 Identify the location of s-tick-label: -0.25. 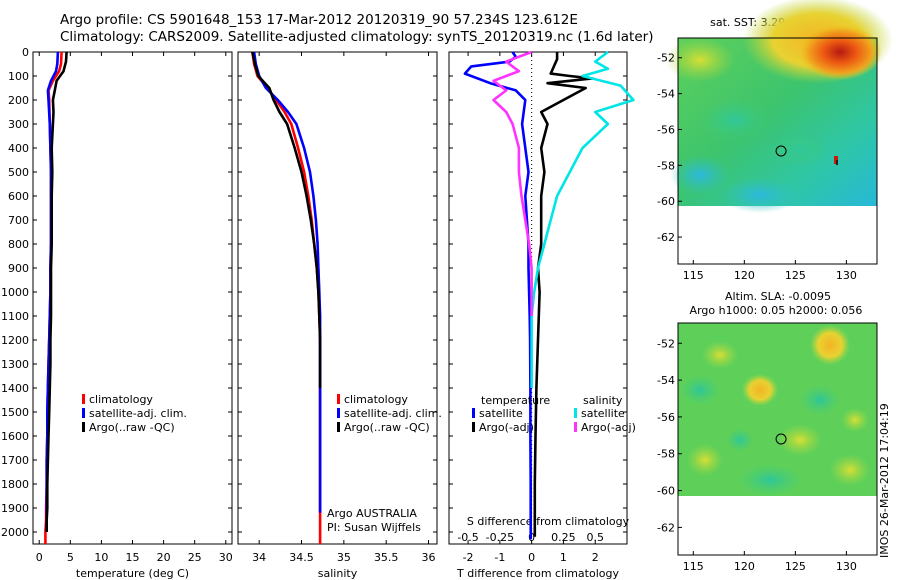
(500, 537).